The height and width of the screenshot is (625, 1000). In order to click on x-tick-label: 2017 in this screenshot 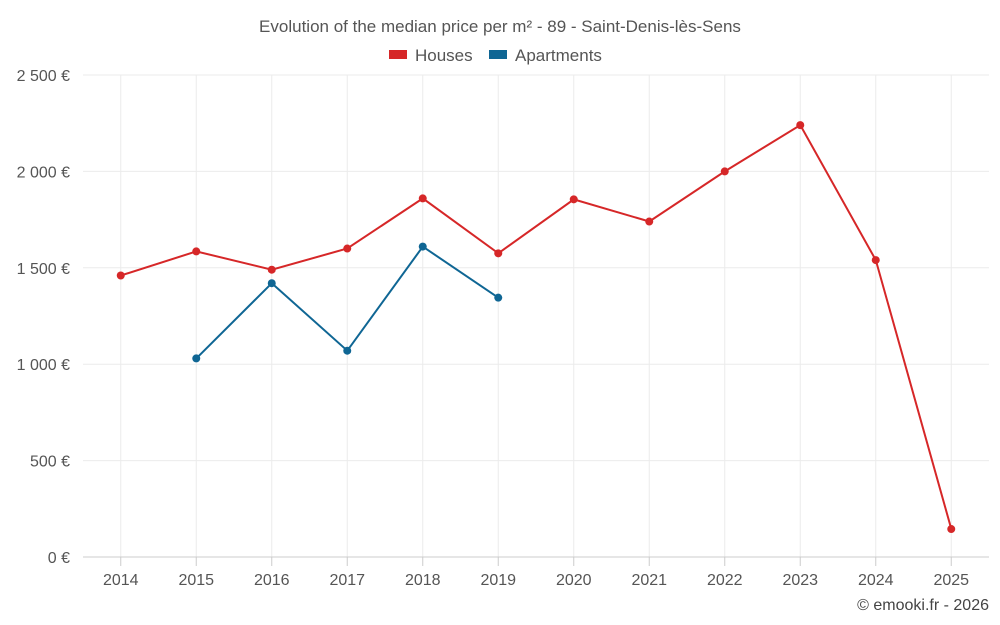, I will do `click(347, 580)`.